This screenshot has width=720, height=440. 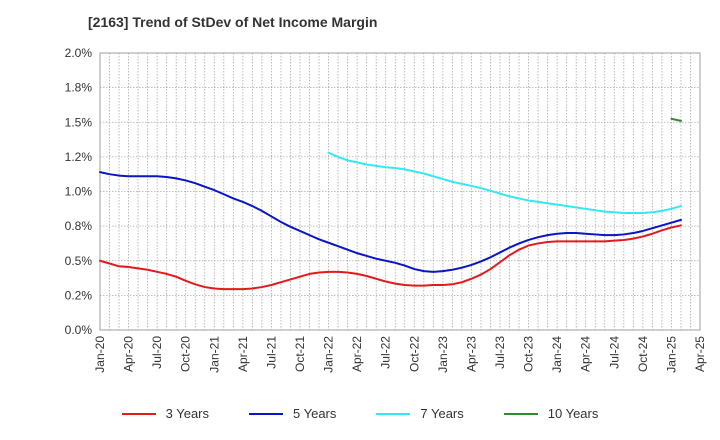 What do you see at coordinates (100, 354) in the screenshot?
I see `x-tick-label: Jan-20` at bounding box center [100, 354].